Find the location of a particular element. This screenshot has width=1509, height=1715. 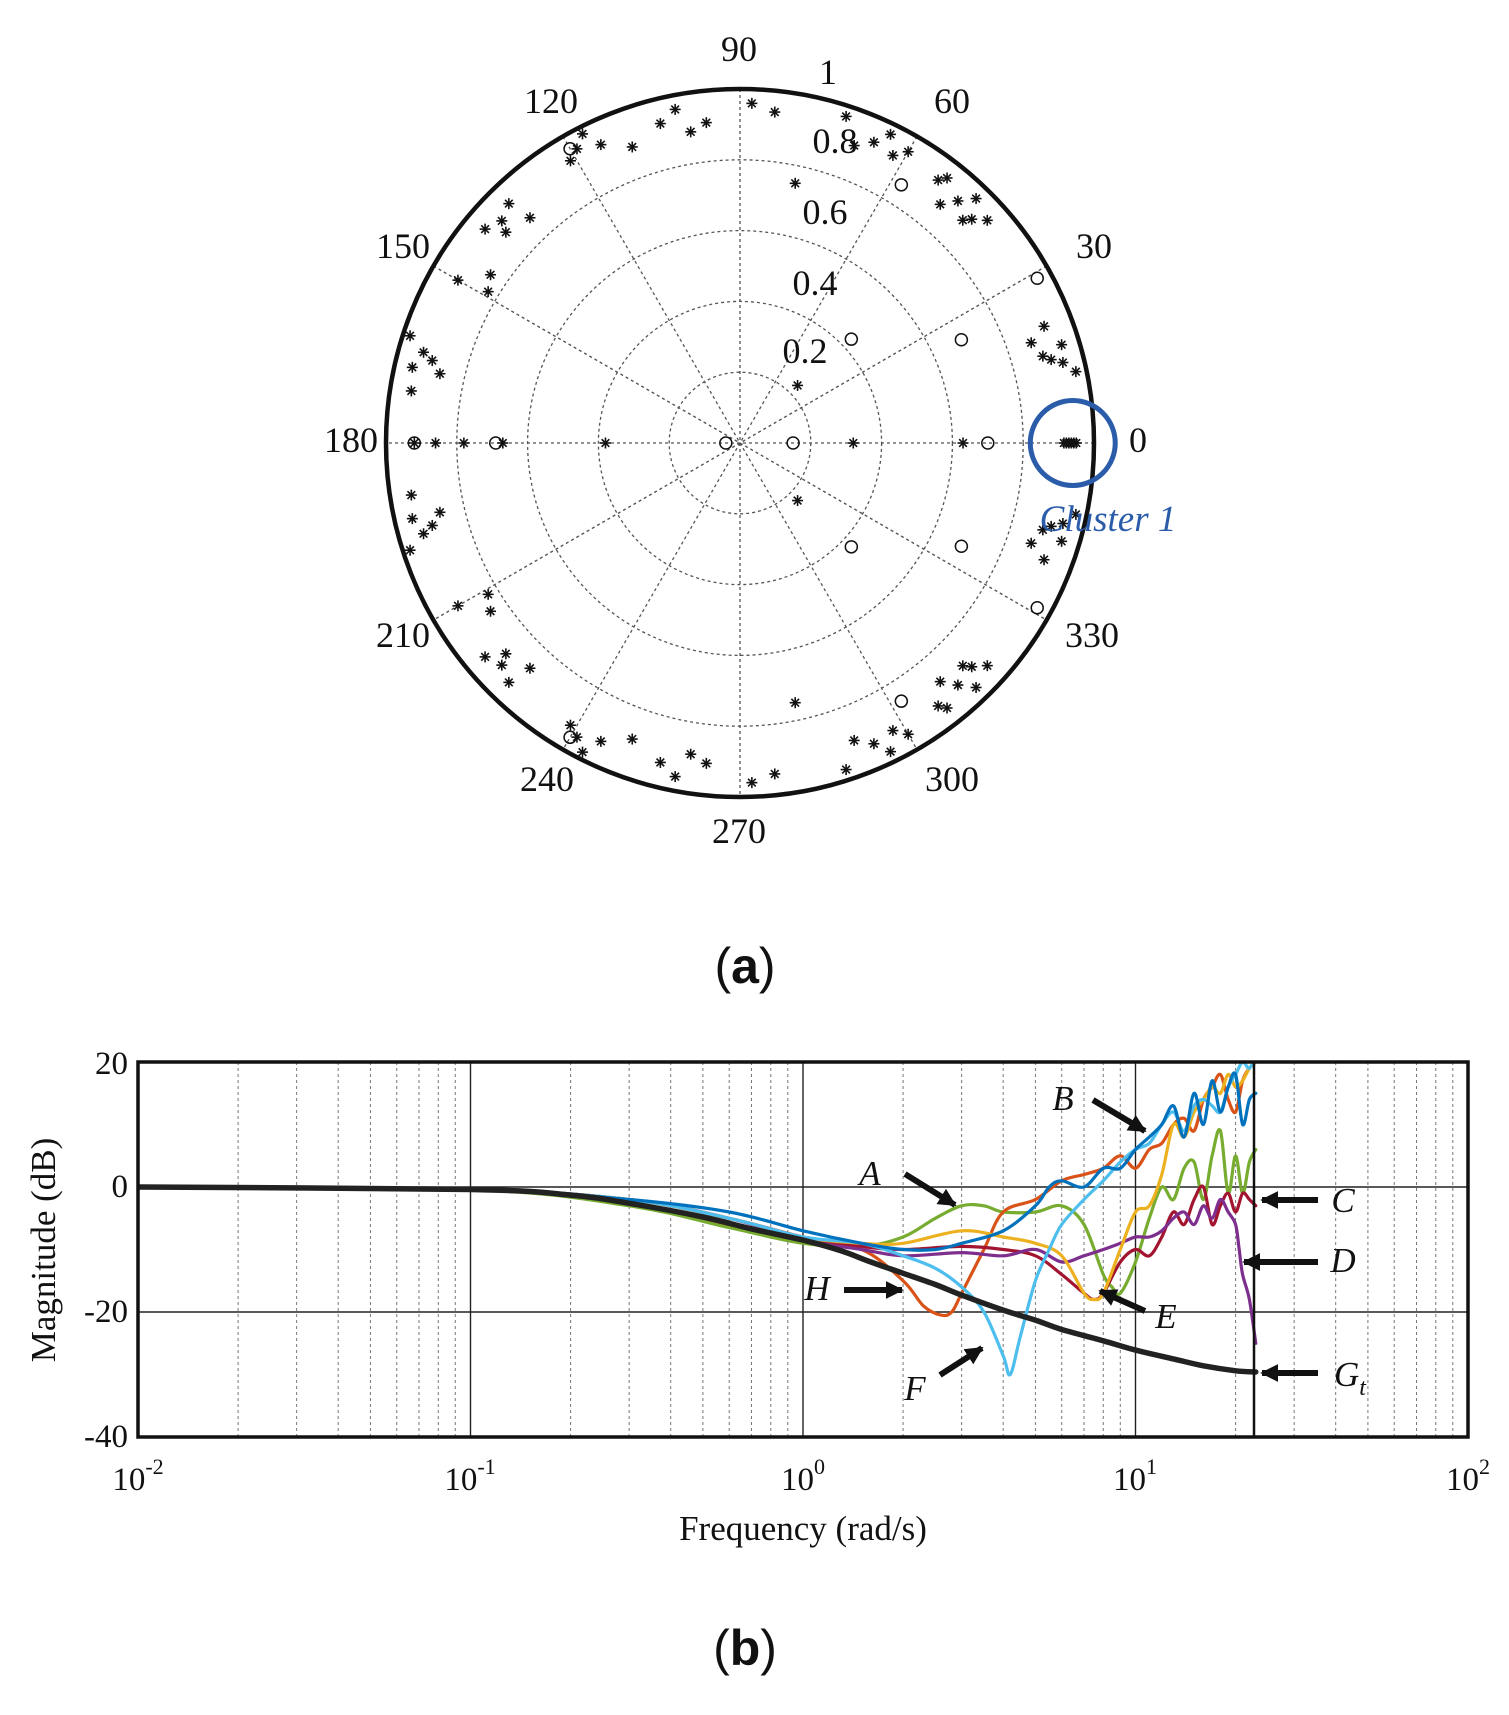

x-axis-label: Frequency (rad/s) is located at coordinates (803, 1528).